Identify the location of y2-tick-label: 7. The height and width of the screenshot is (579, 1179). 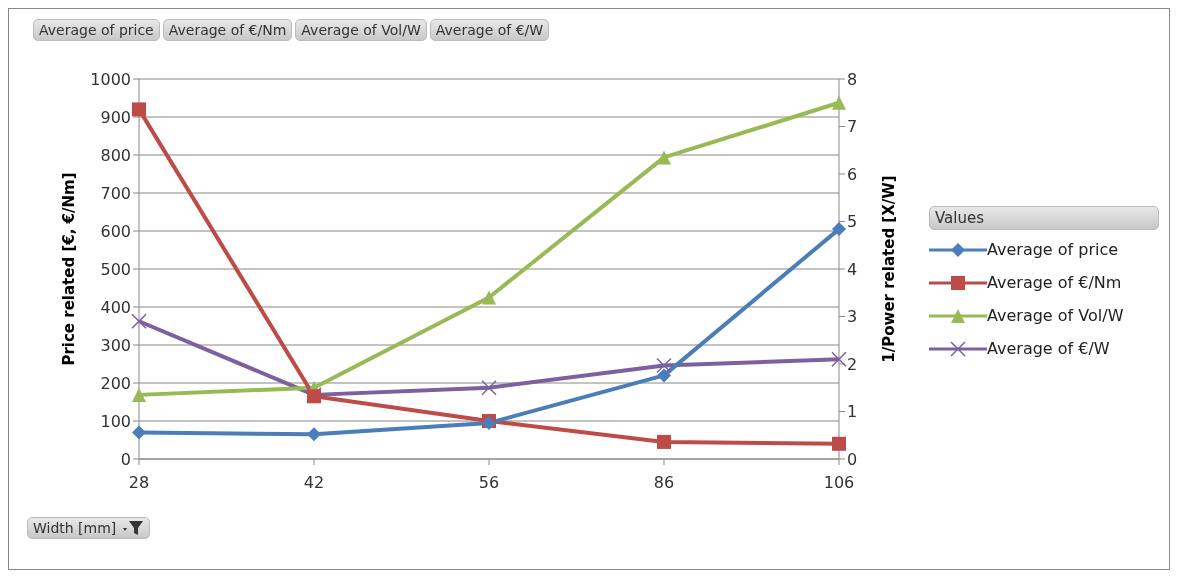
(852, 127).